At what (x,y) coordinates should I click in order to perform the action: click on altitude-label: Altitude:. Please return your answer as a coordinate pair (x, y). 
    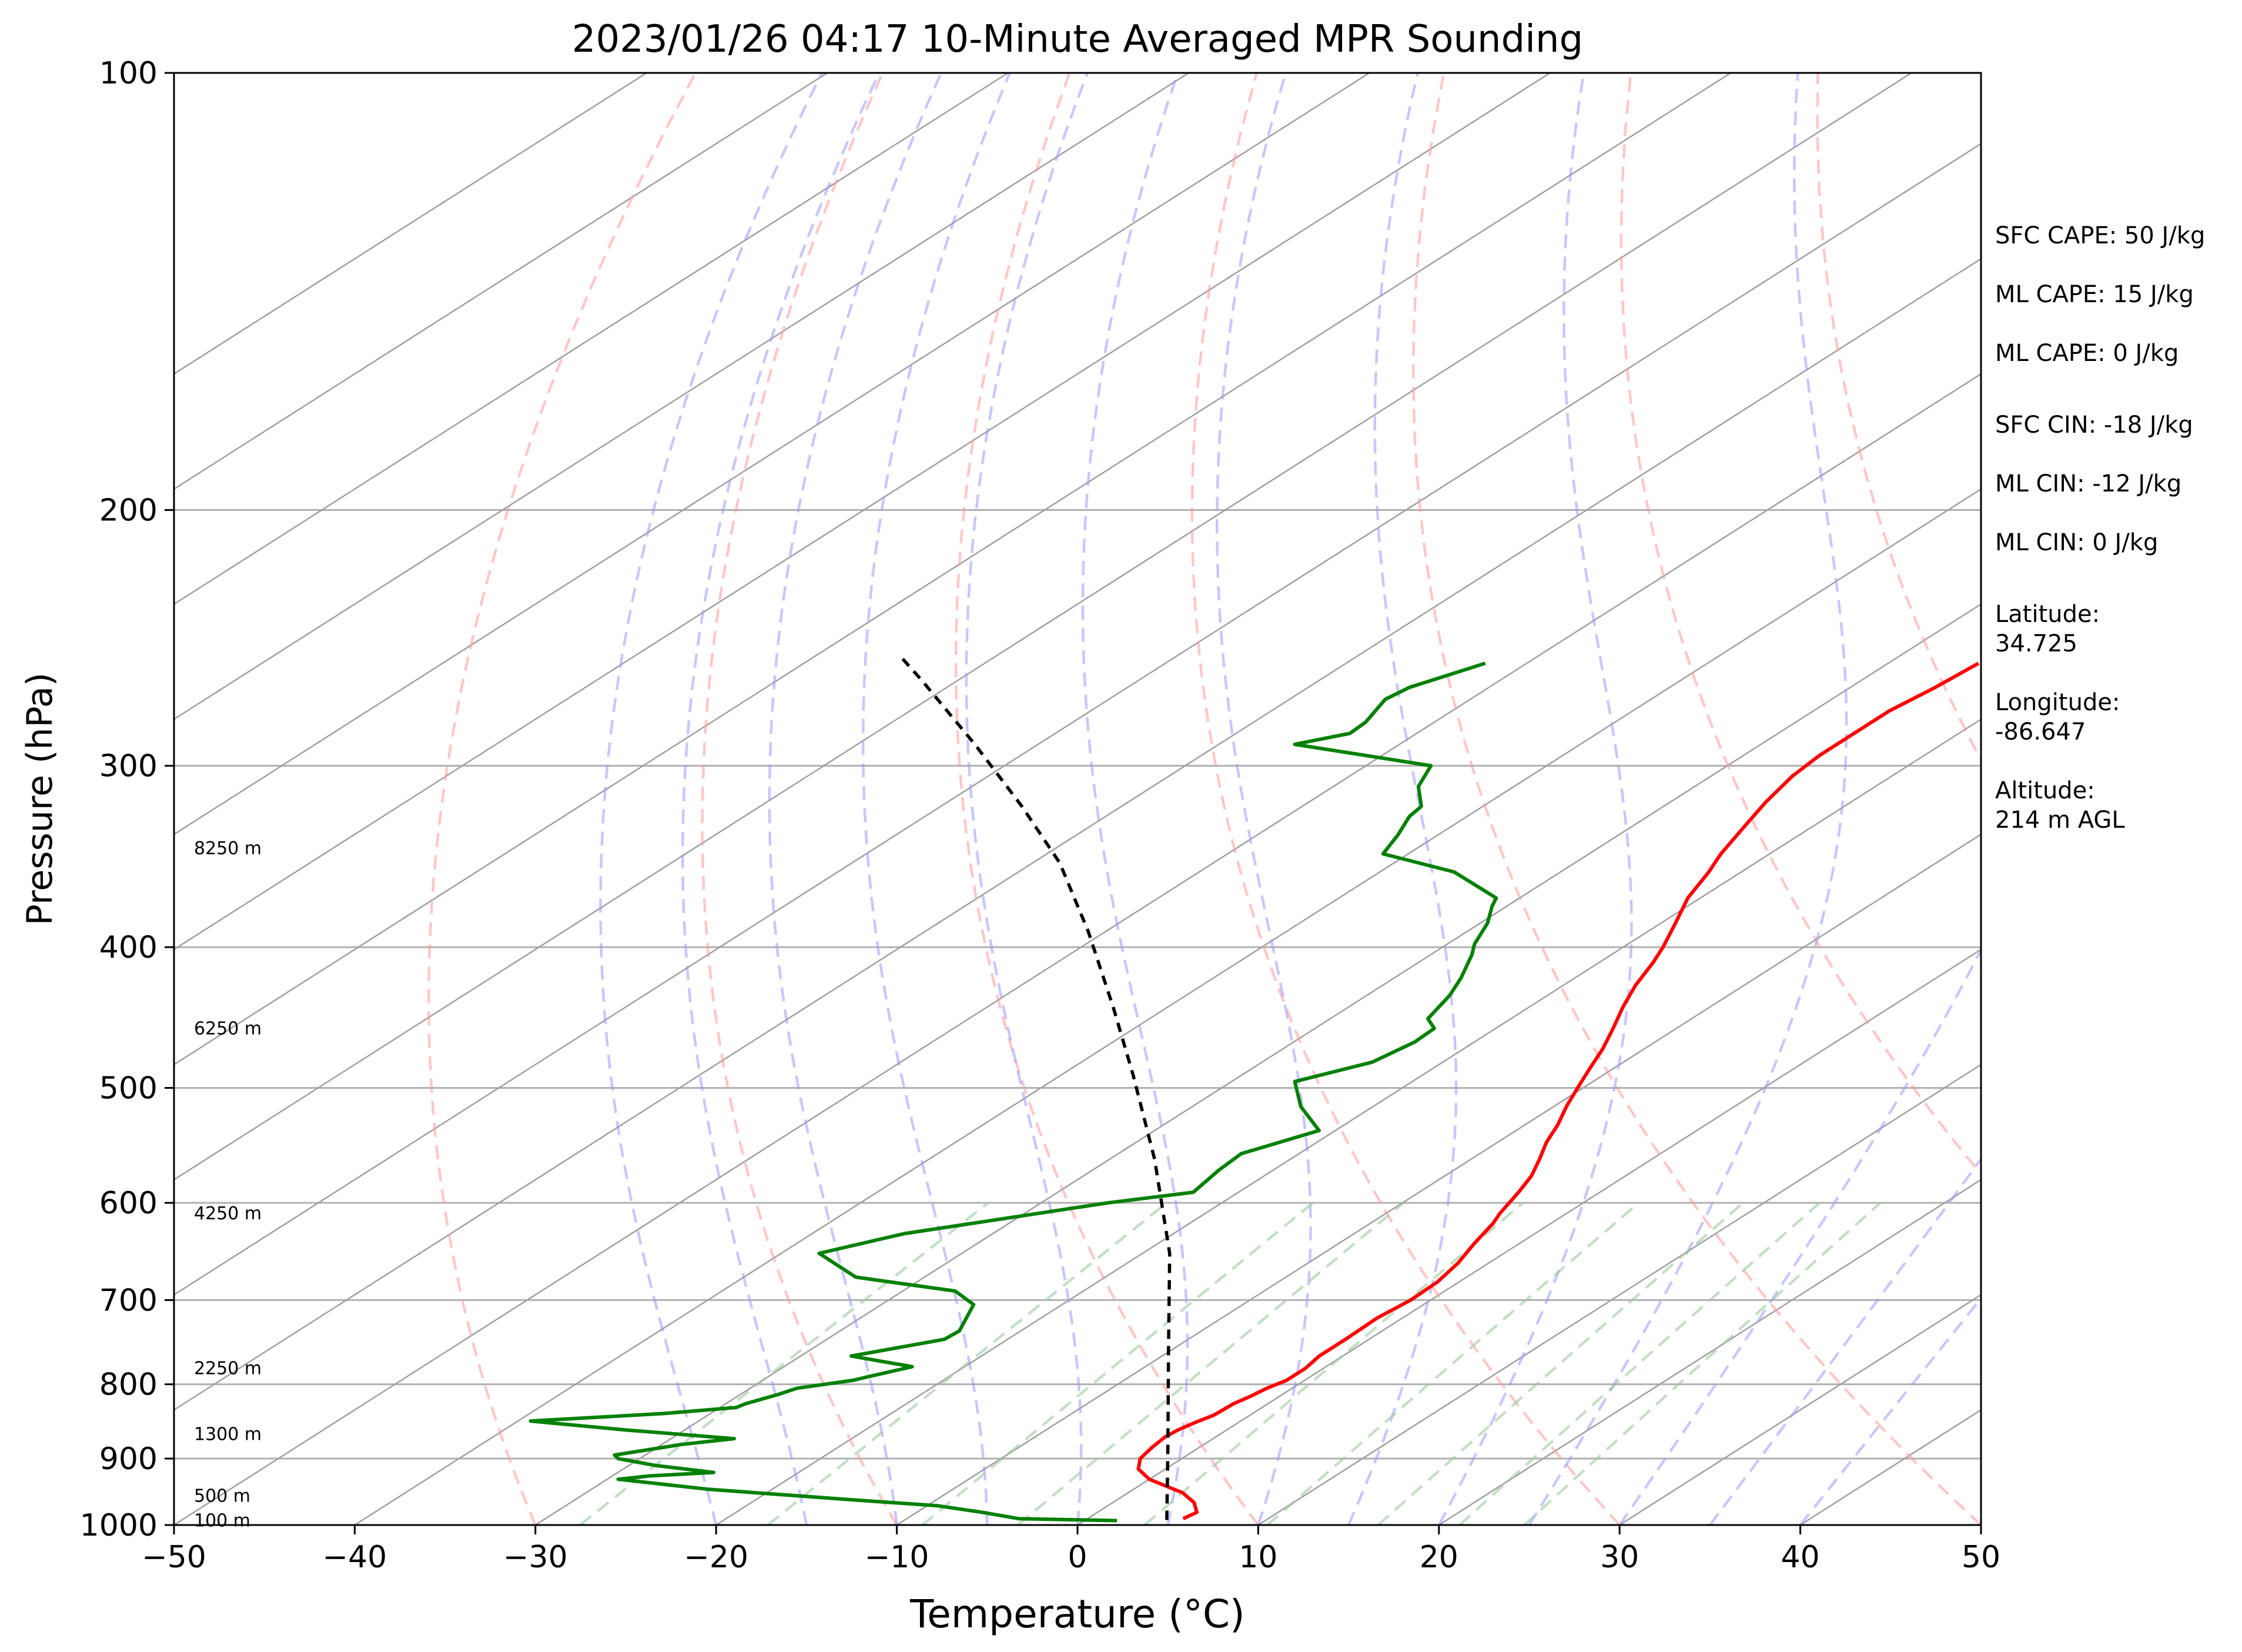
    Looking at the image, I should click on (2045, 791).